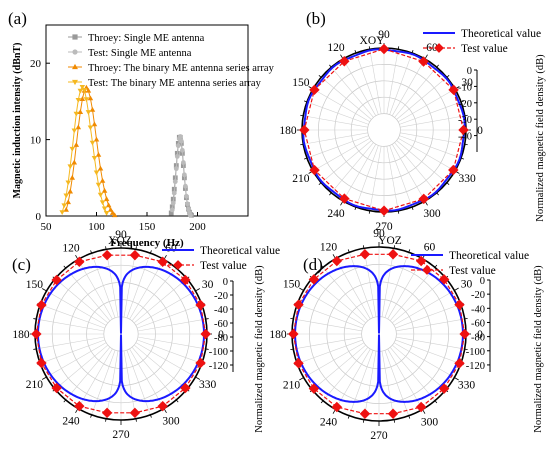  What do you see at coordinates (288, 131) in the screenshot?
I see `angle-tick-label: 180` at bounding box center [288, 131].